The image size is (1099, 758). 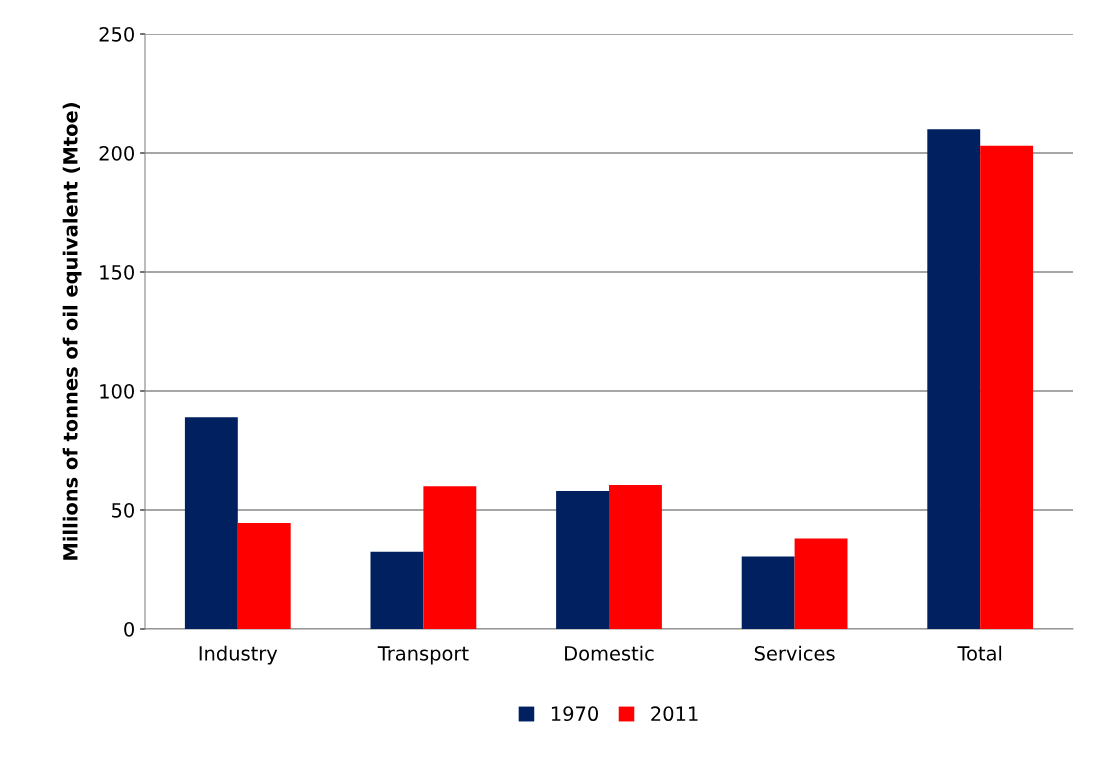 What do you see at coordinates (794, 653) in the screenshot?
I see `x-tick-label: Services` at bounding box center [794, 653].